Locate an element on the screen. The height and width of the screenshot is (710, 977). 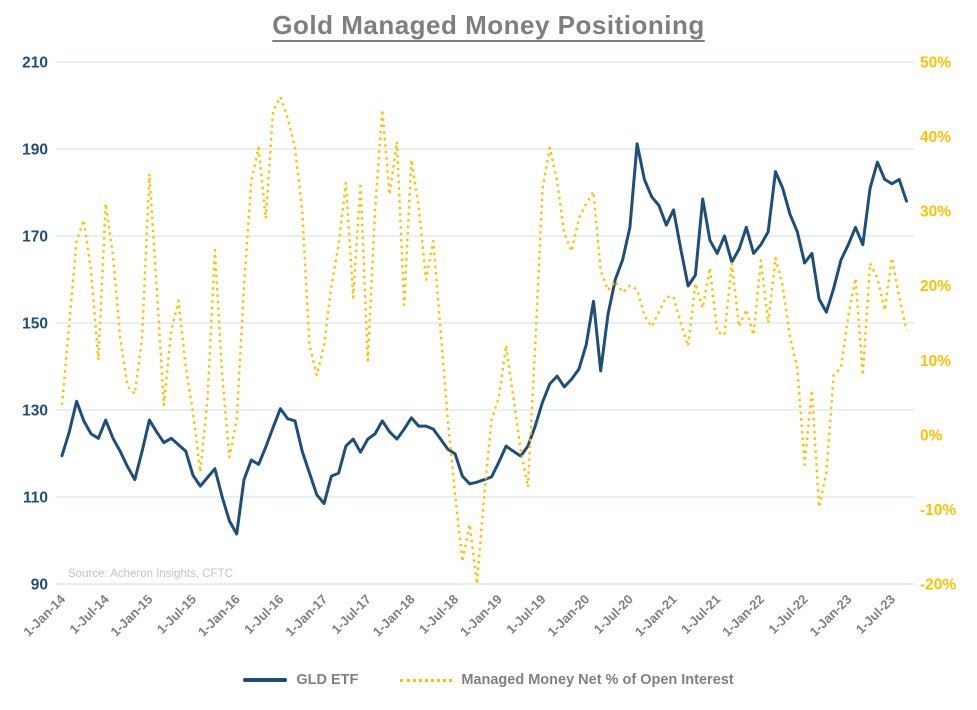
left-axis-tick-label: 130 is located at coordinates (35, 411).